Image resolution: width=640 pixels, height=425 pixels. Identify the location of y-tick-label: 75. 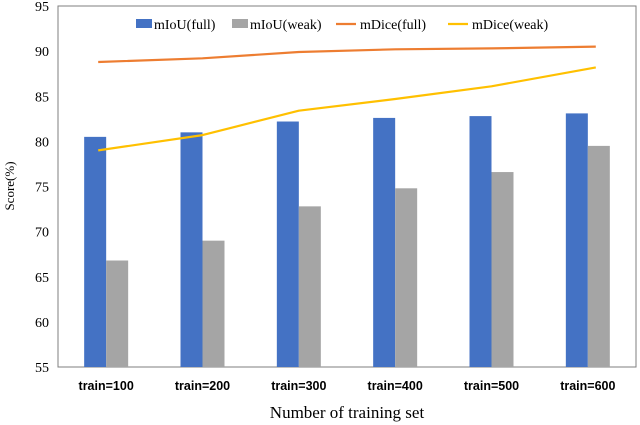
(42, 188).